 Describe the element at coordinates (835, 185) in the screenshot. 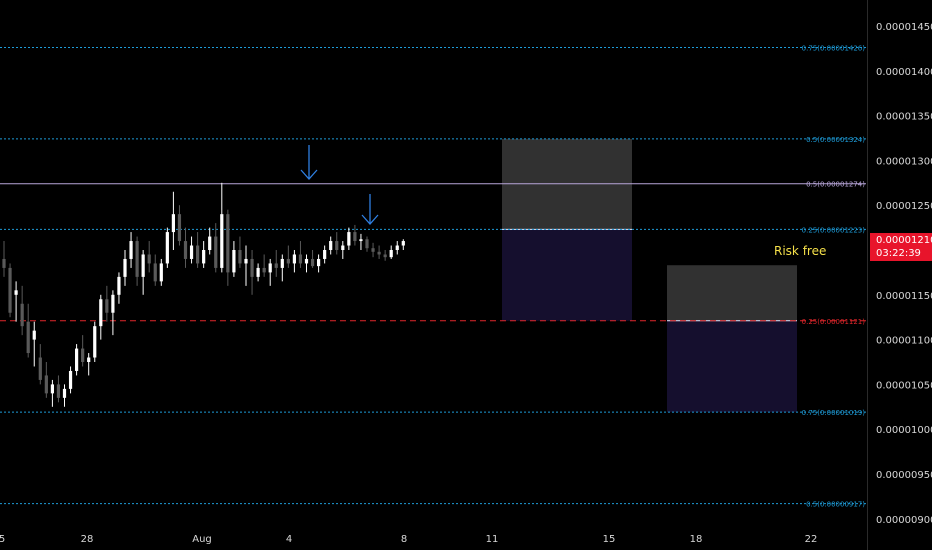

I see `level-label: 0.5(0.00001274)` at that location.